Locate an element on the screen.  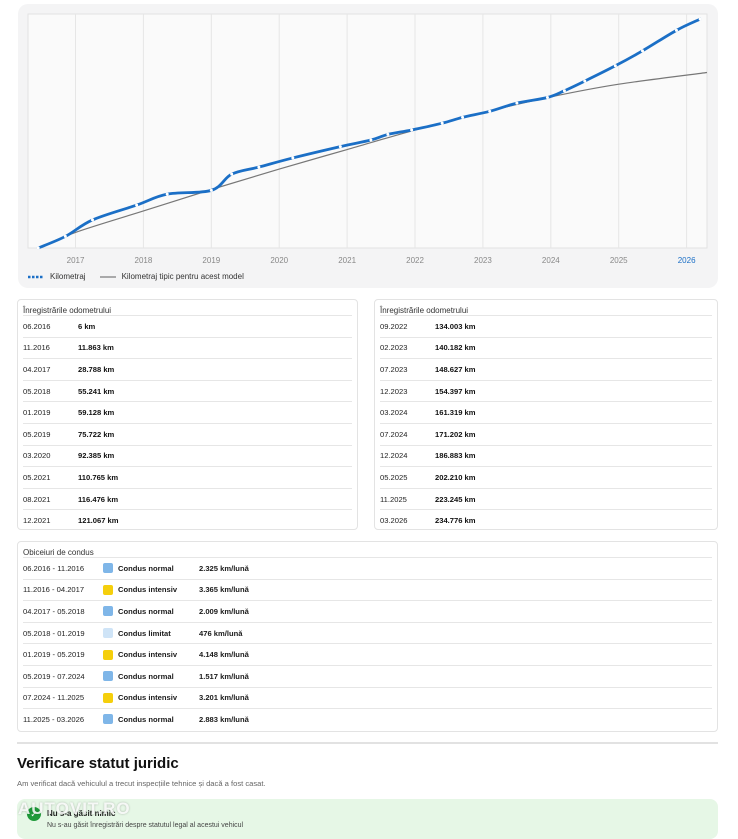
x-tick-label: 2020 is located at coordinates (279, 260).